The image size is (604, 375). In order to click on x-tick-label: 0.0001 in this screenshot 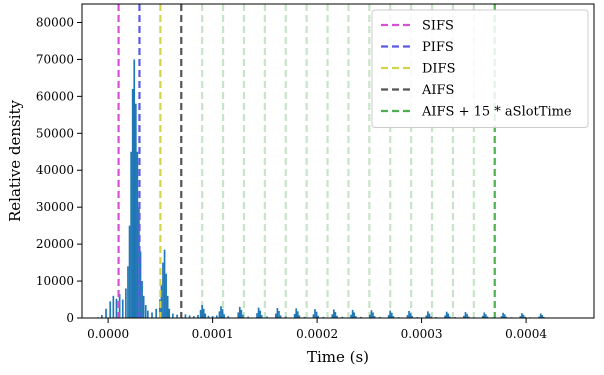, I will do `click(213, 334)`.